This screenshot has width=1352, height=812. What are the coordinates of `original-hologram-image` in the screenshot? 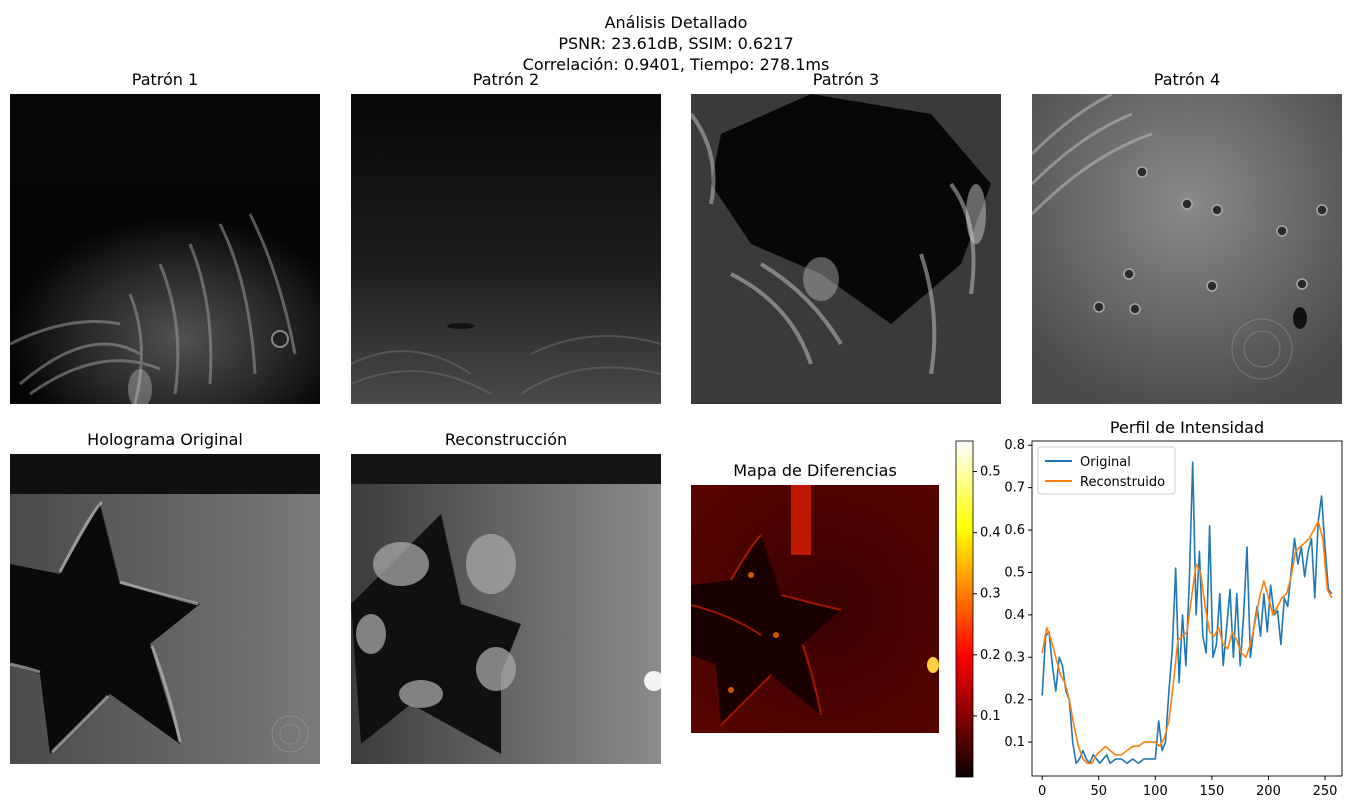 It's located at (165, 609).